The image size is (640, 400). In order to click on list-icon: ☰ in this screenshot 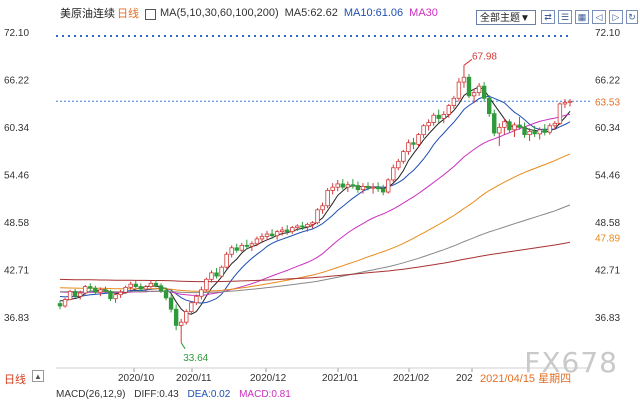, I will do `click(565, 17)`.